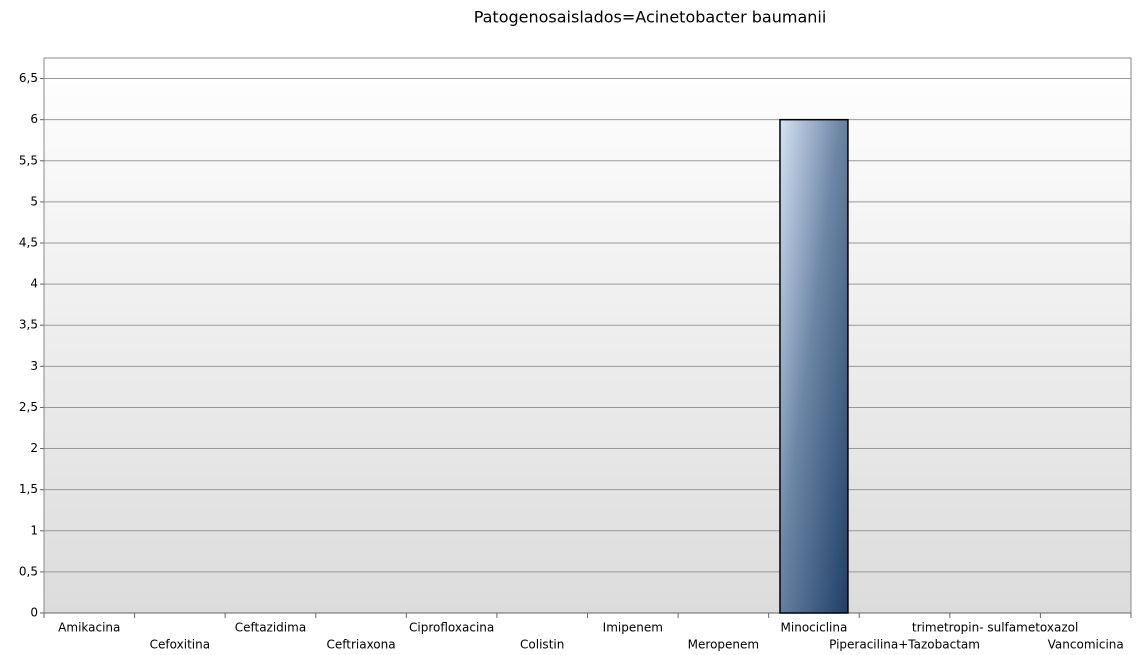  Describe the element at coordinates (723, 645) in the screenshot. I see `x-tick-label: Meropenem` at that location.